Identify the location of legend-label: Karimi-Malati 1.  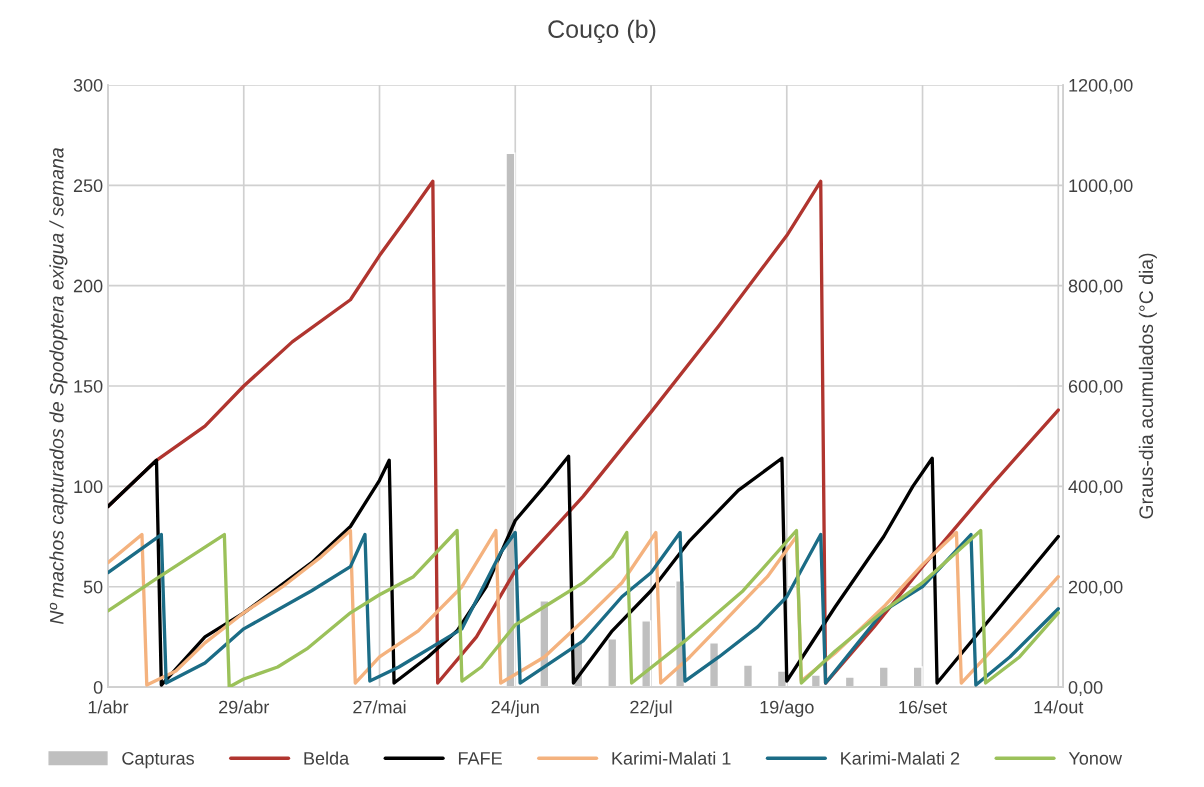
(671, 758).